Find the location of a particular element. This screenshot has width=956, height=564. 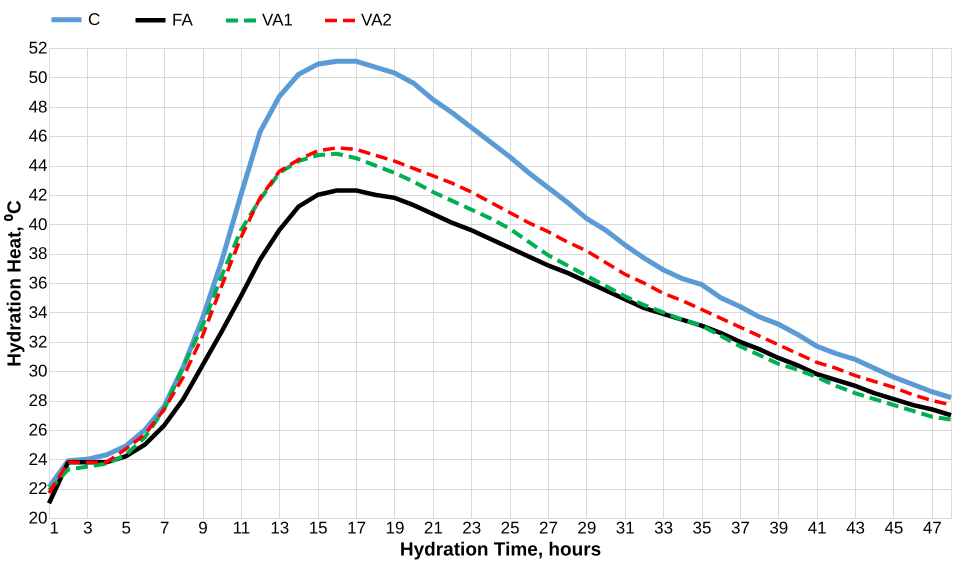

y-tick-label: 20 is located at coordinates (38, 518).